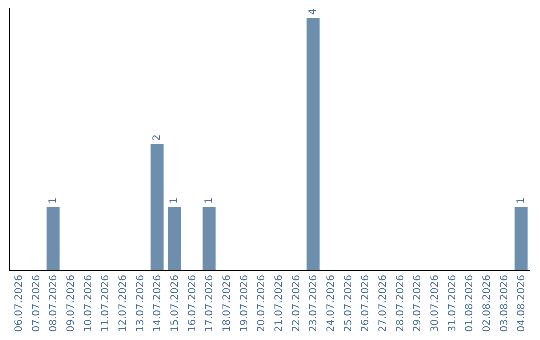  Describe the element at coordinates (418, 303) in the screenshot. I see `x-tick-label: 29.07.2026` at that location.